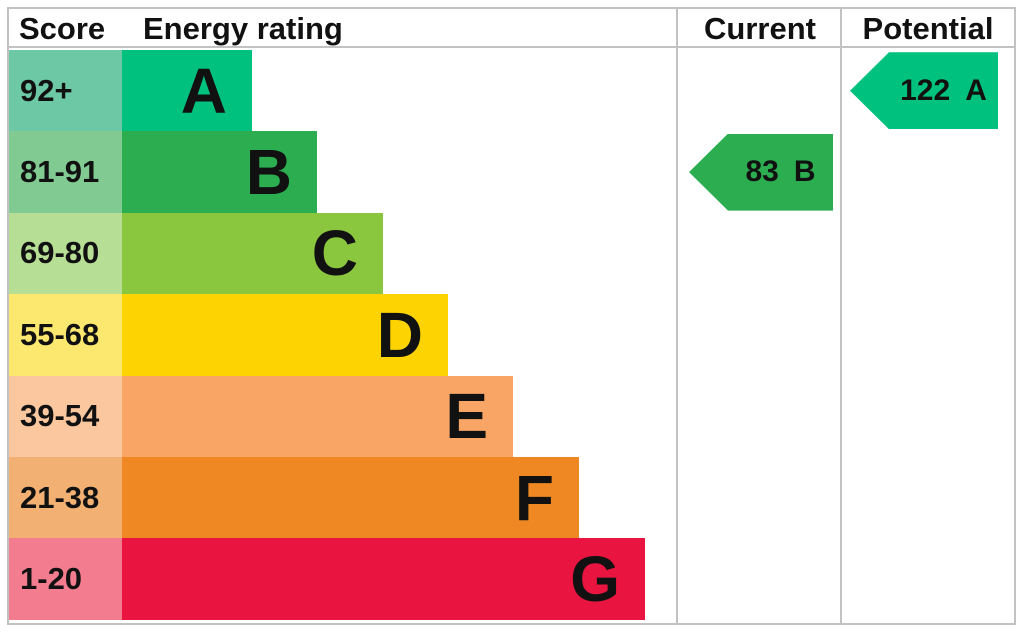  What do you see at coordinates (762, 172) in the screenshot?
I see `current-rating-value: 83` at bounding box center [762, 172].